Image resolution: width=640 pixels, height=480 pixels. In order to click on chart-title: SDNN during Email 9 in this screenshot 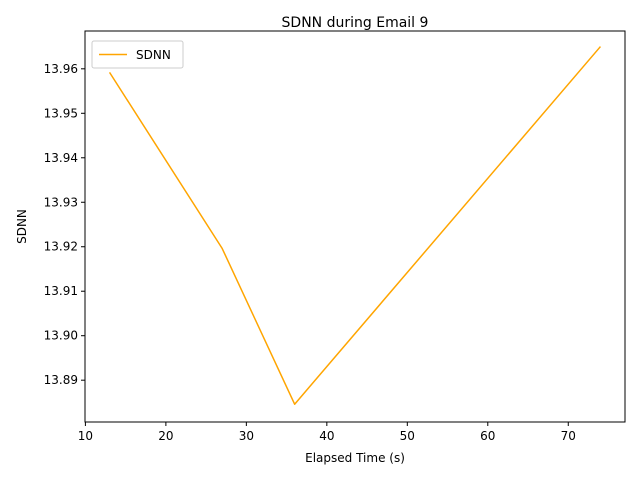, I will do `click(355, 23)`.